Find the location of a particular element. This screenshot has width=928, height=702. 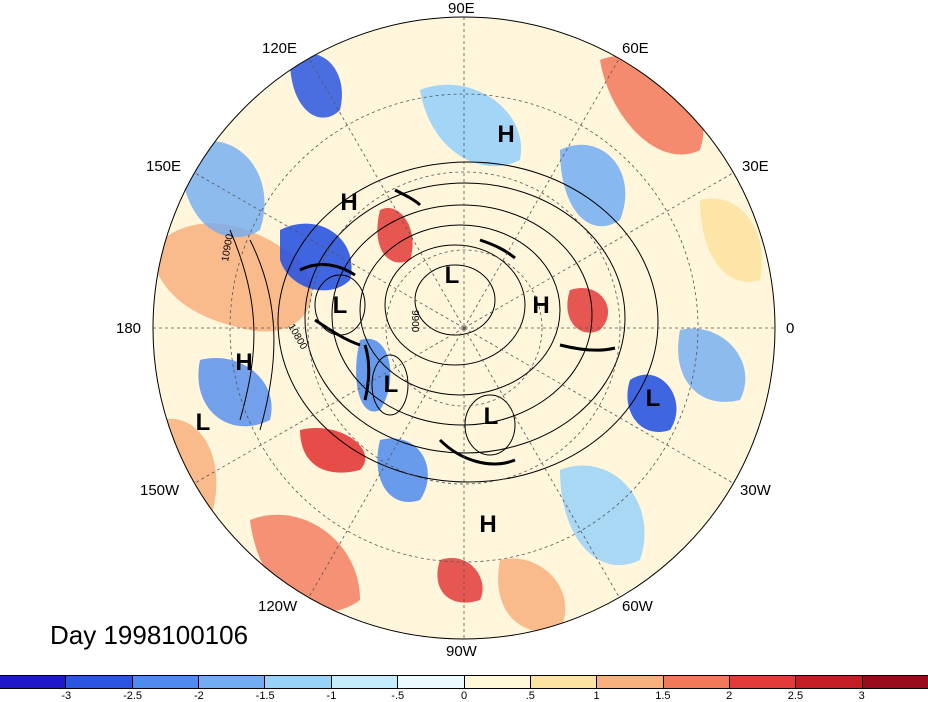

lon-label-120e: 120E is located at coordinates (280, 48).